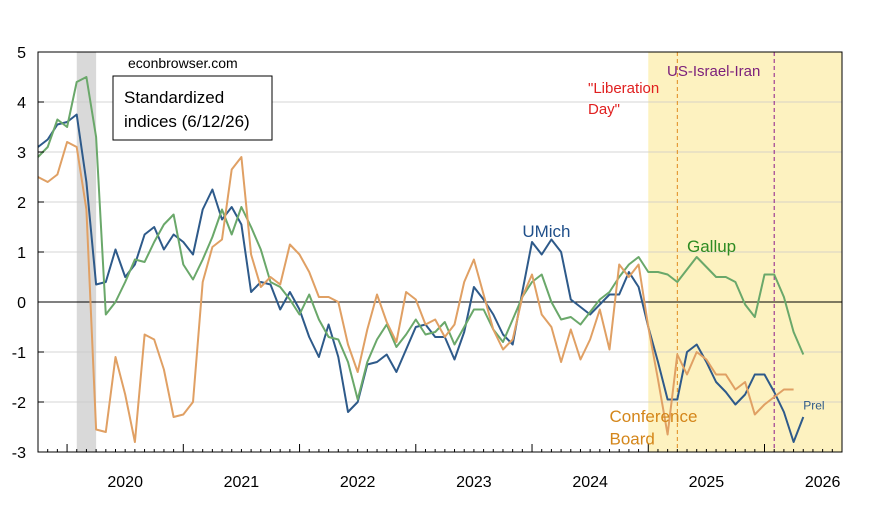  What do you see at coordinates (604, 109) in the screenshot?
I see `event-label: Day"` at bounding box center [604, 109].